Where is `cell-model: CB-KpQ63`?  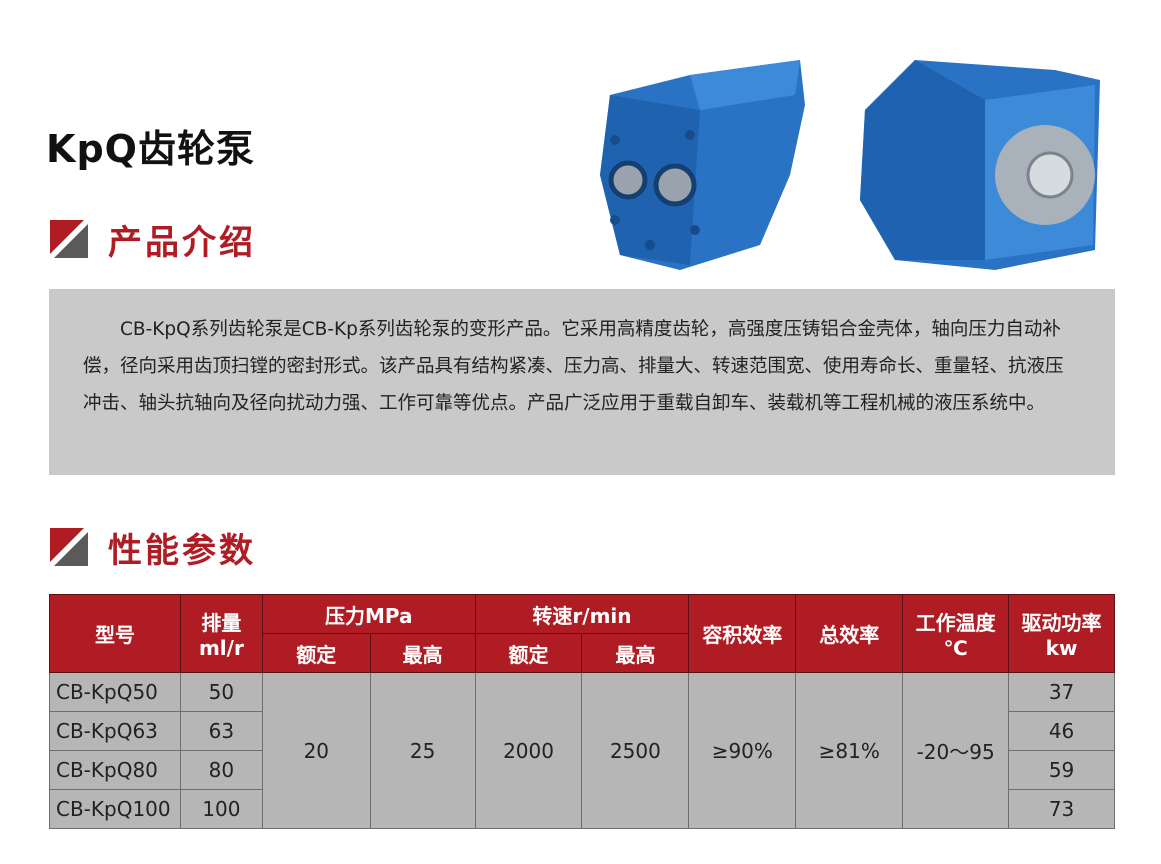 cell-model: CB-KpQ63 is located at coordinates (115, 731).